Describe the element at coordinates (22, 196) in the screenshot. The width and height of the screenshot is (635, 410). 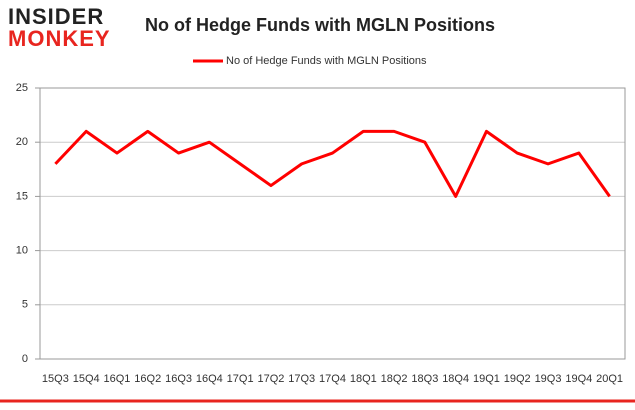
I see `y-tick-label: 15` at that location.